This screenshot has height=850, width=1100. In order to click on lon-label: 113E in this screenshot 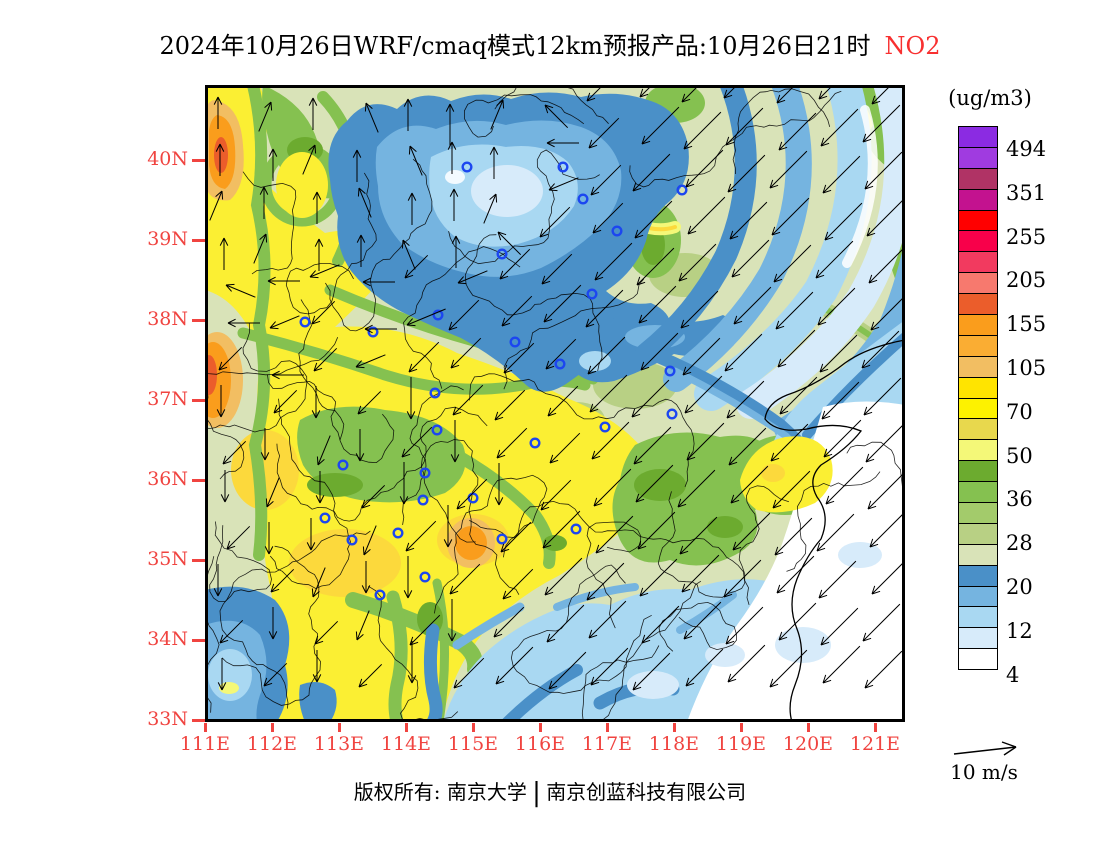, I will do `click(339, 744)`.